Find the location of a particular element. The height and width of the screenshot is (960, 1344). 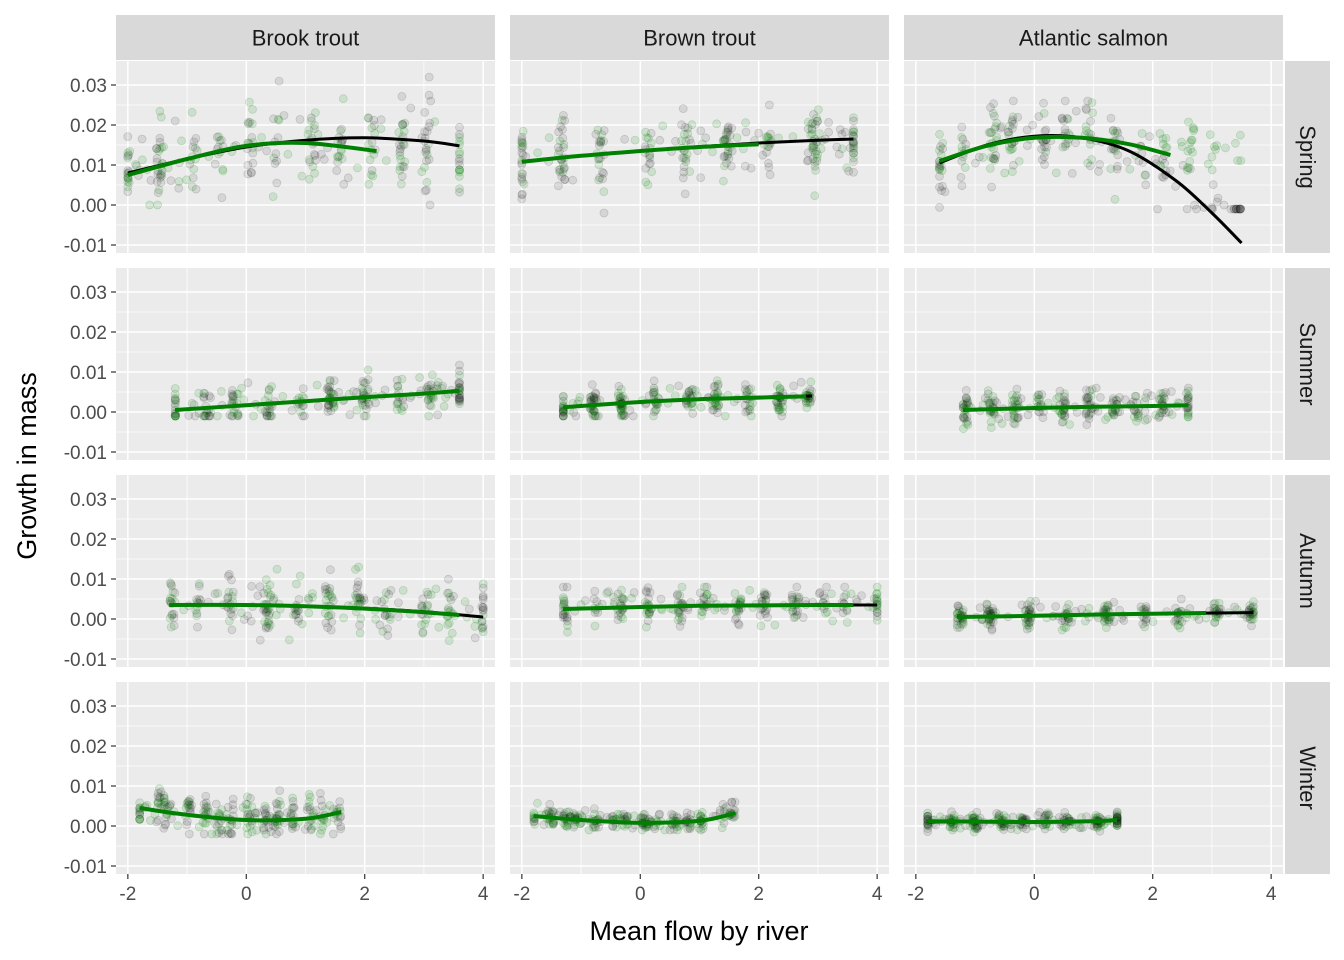

y-tick-label: -0.01 is located at coordinates (85, 453).